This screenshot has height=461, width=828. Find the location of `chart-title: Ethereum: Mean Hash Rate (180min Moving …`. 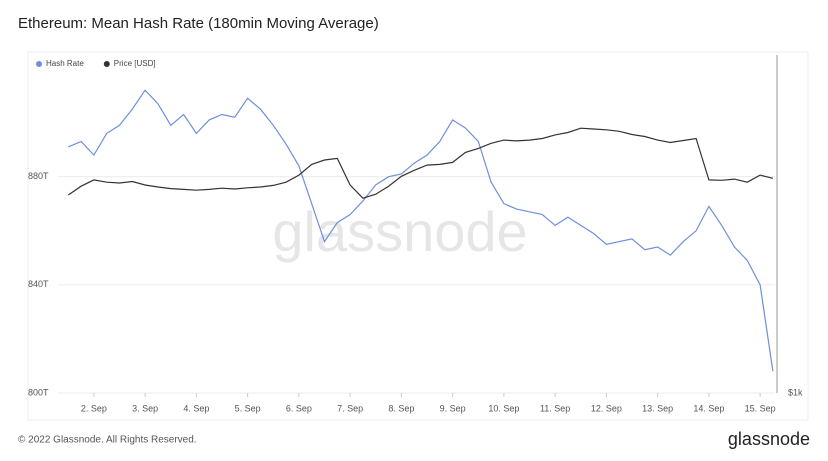

chart-title: Ethereum: Mean Hash Rate (180min Moving … is located at coordinates (198, 23).